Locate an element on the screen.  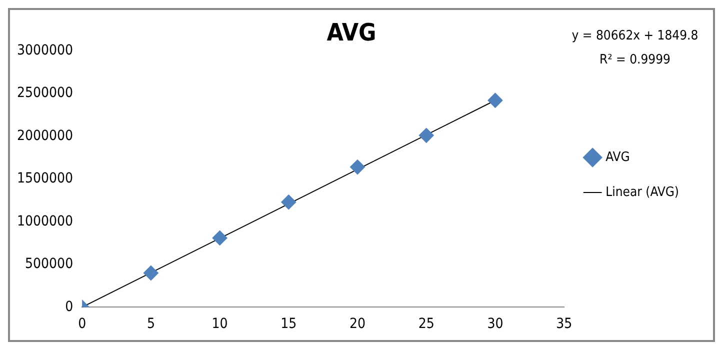
x-tick-label: 30 is located at coordinates (495, 324).